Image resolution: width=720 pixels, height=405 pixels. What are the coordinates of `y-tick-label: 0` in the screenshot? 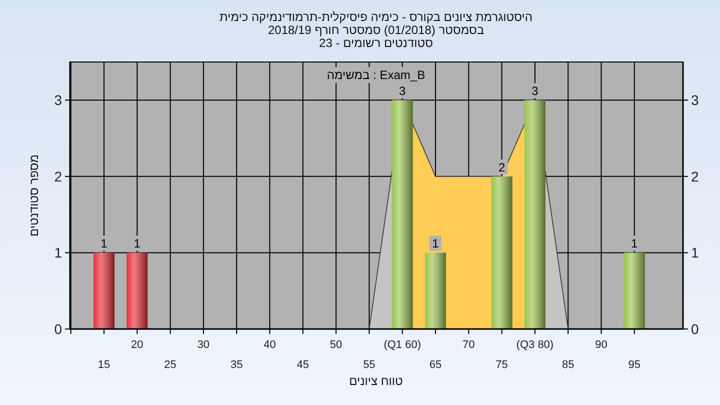 It's located at (58, 329).